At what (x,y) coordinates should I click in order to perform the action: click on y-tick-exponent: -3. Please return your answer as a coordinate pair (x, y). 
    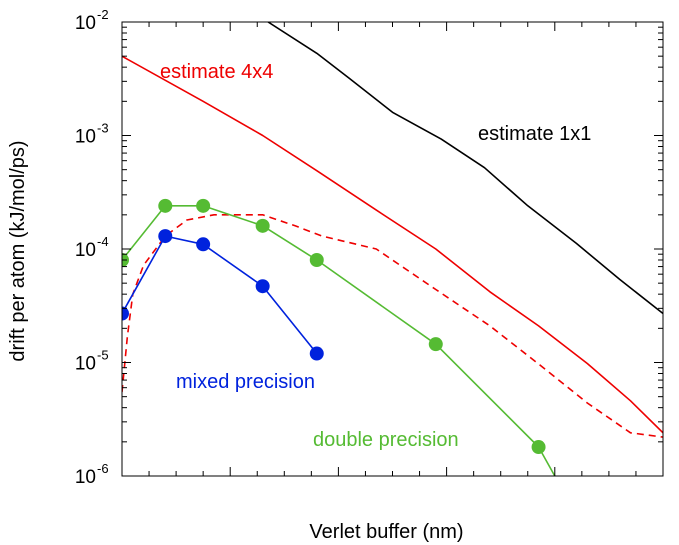
    Looking at the image, I should click on (103, 128).